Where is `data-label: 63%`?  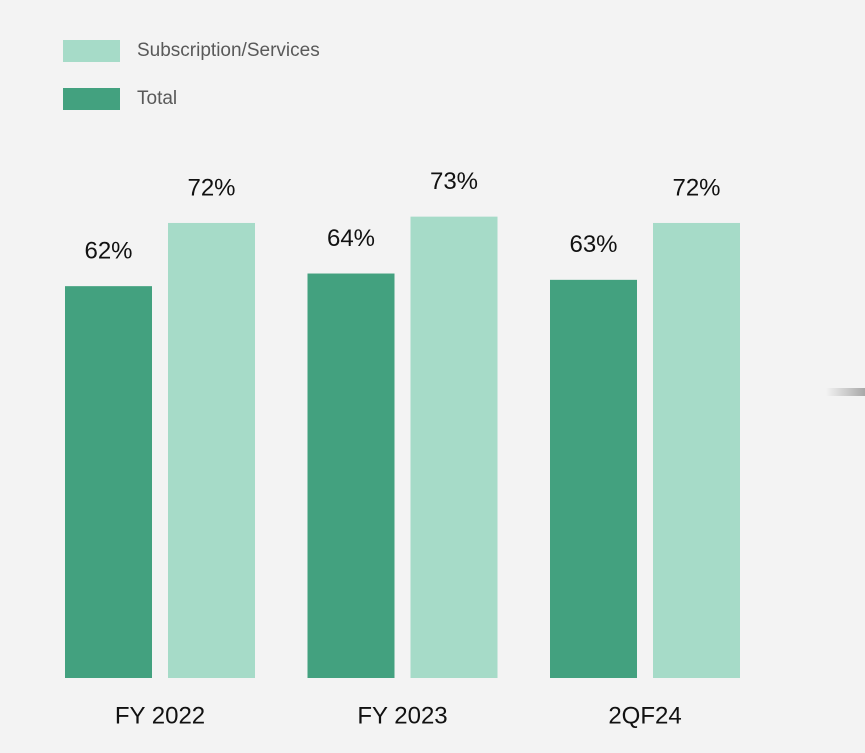
data-label: 63% is located at coordinates (593, 244).